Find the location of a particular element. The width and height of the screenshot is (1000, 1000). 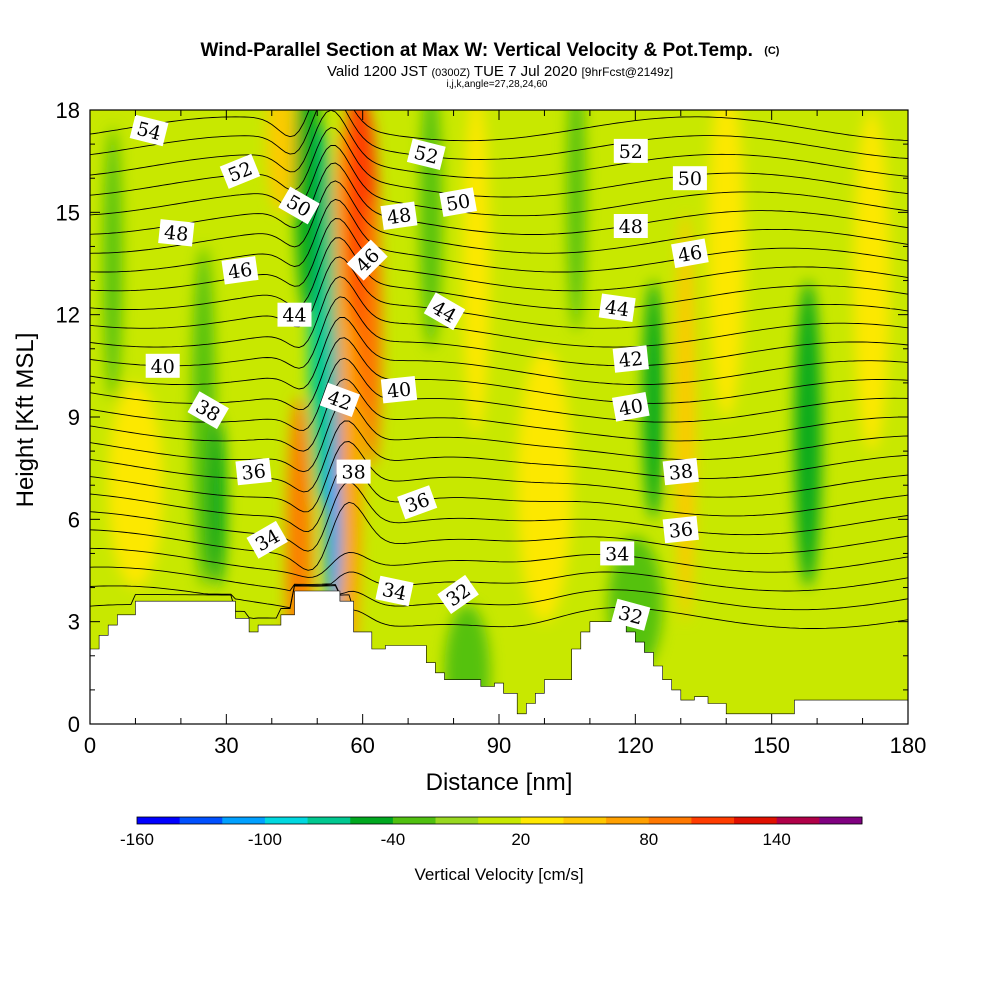

contour-label-13: 48 is located at coordinates (399, 215).